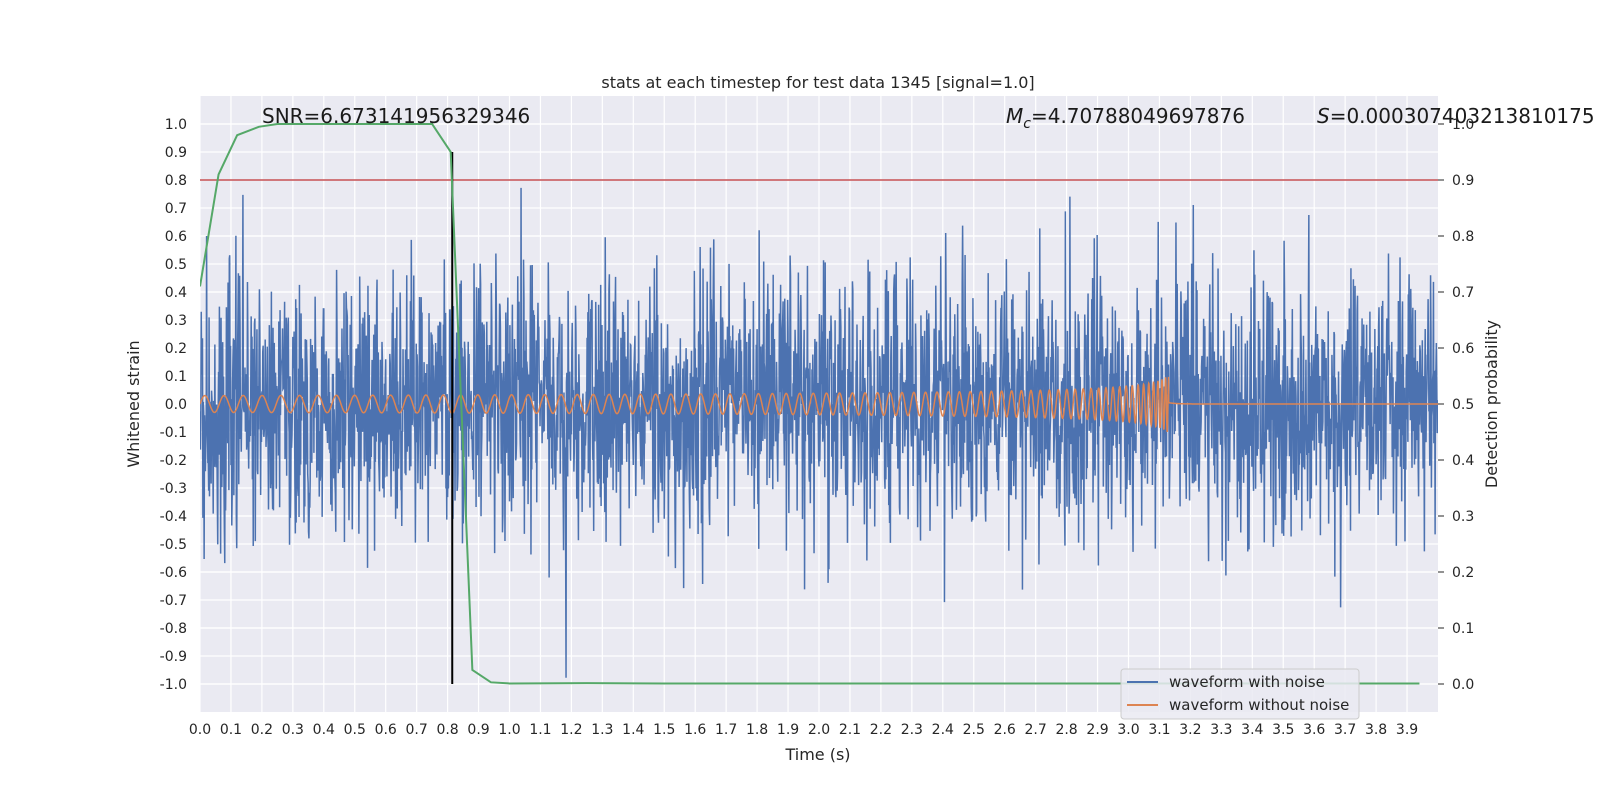 The height and width of the screenshot is (800, 1600). I want to click on x-tick-label: 3.5, so click(1283, 730).